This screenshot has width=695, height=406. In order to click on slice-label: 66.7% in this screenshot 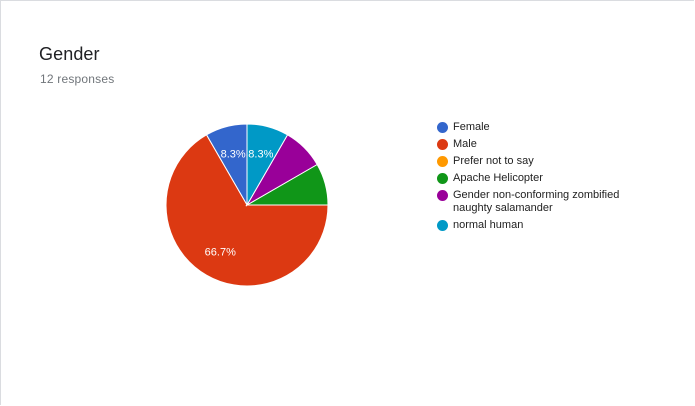, I will do `click(220, 252)`.